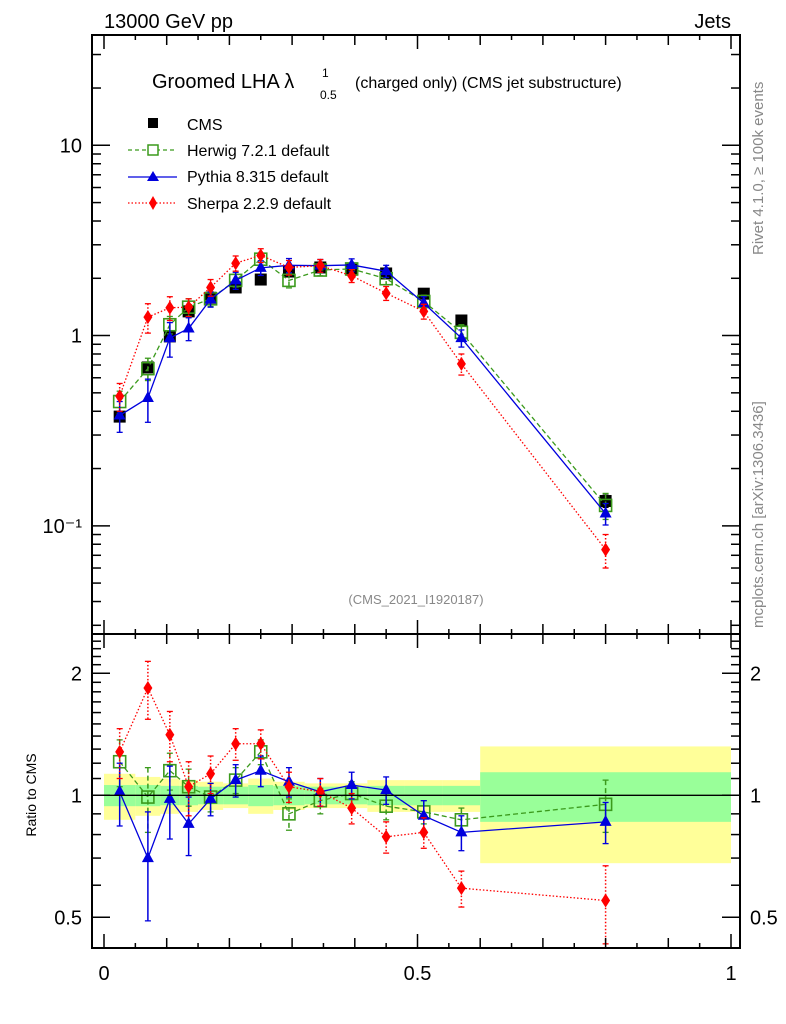 Image resolution: width=786 pixels, height=1024 pixels. I want to click on ratio-y-tick-label-right: 1, so click(755, 796).